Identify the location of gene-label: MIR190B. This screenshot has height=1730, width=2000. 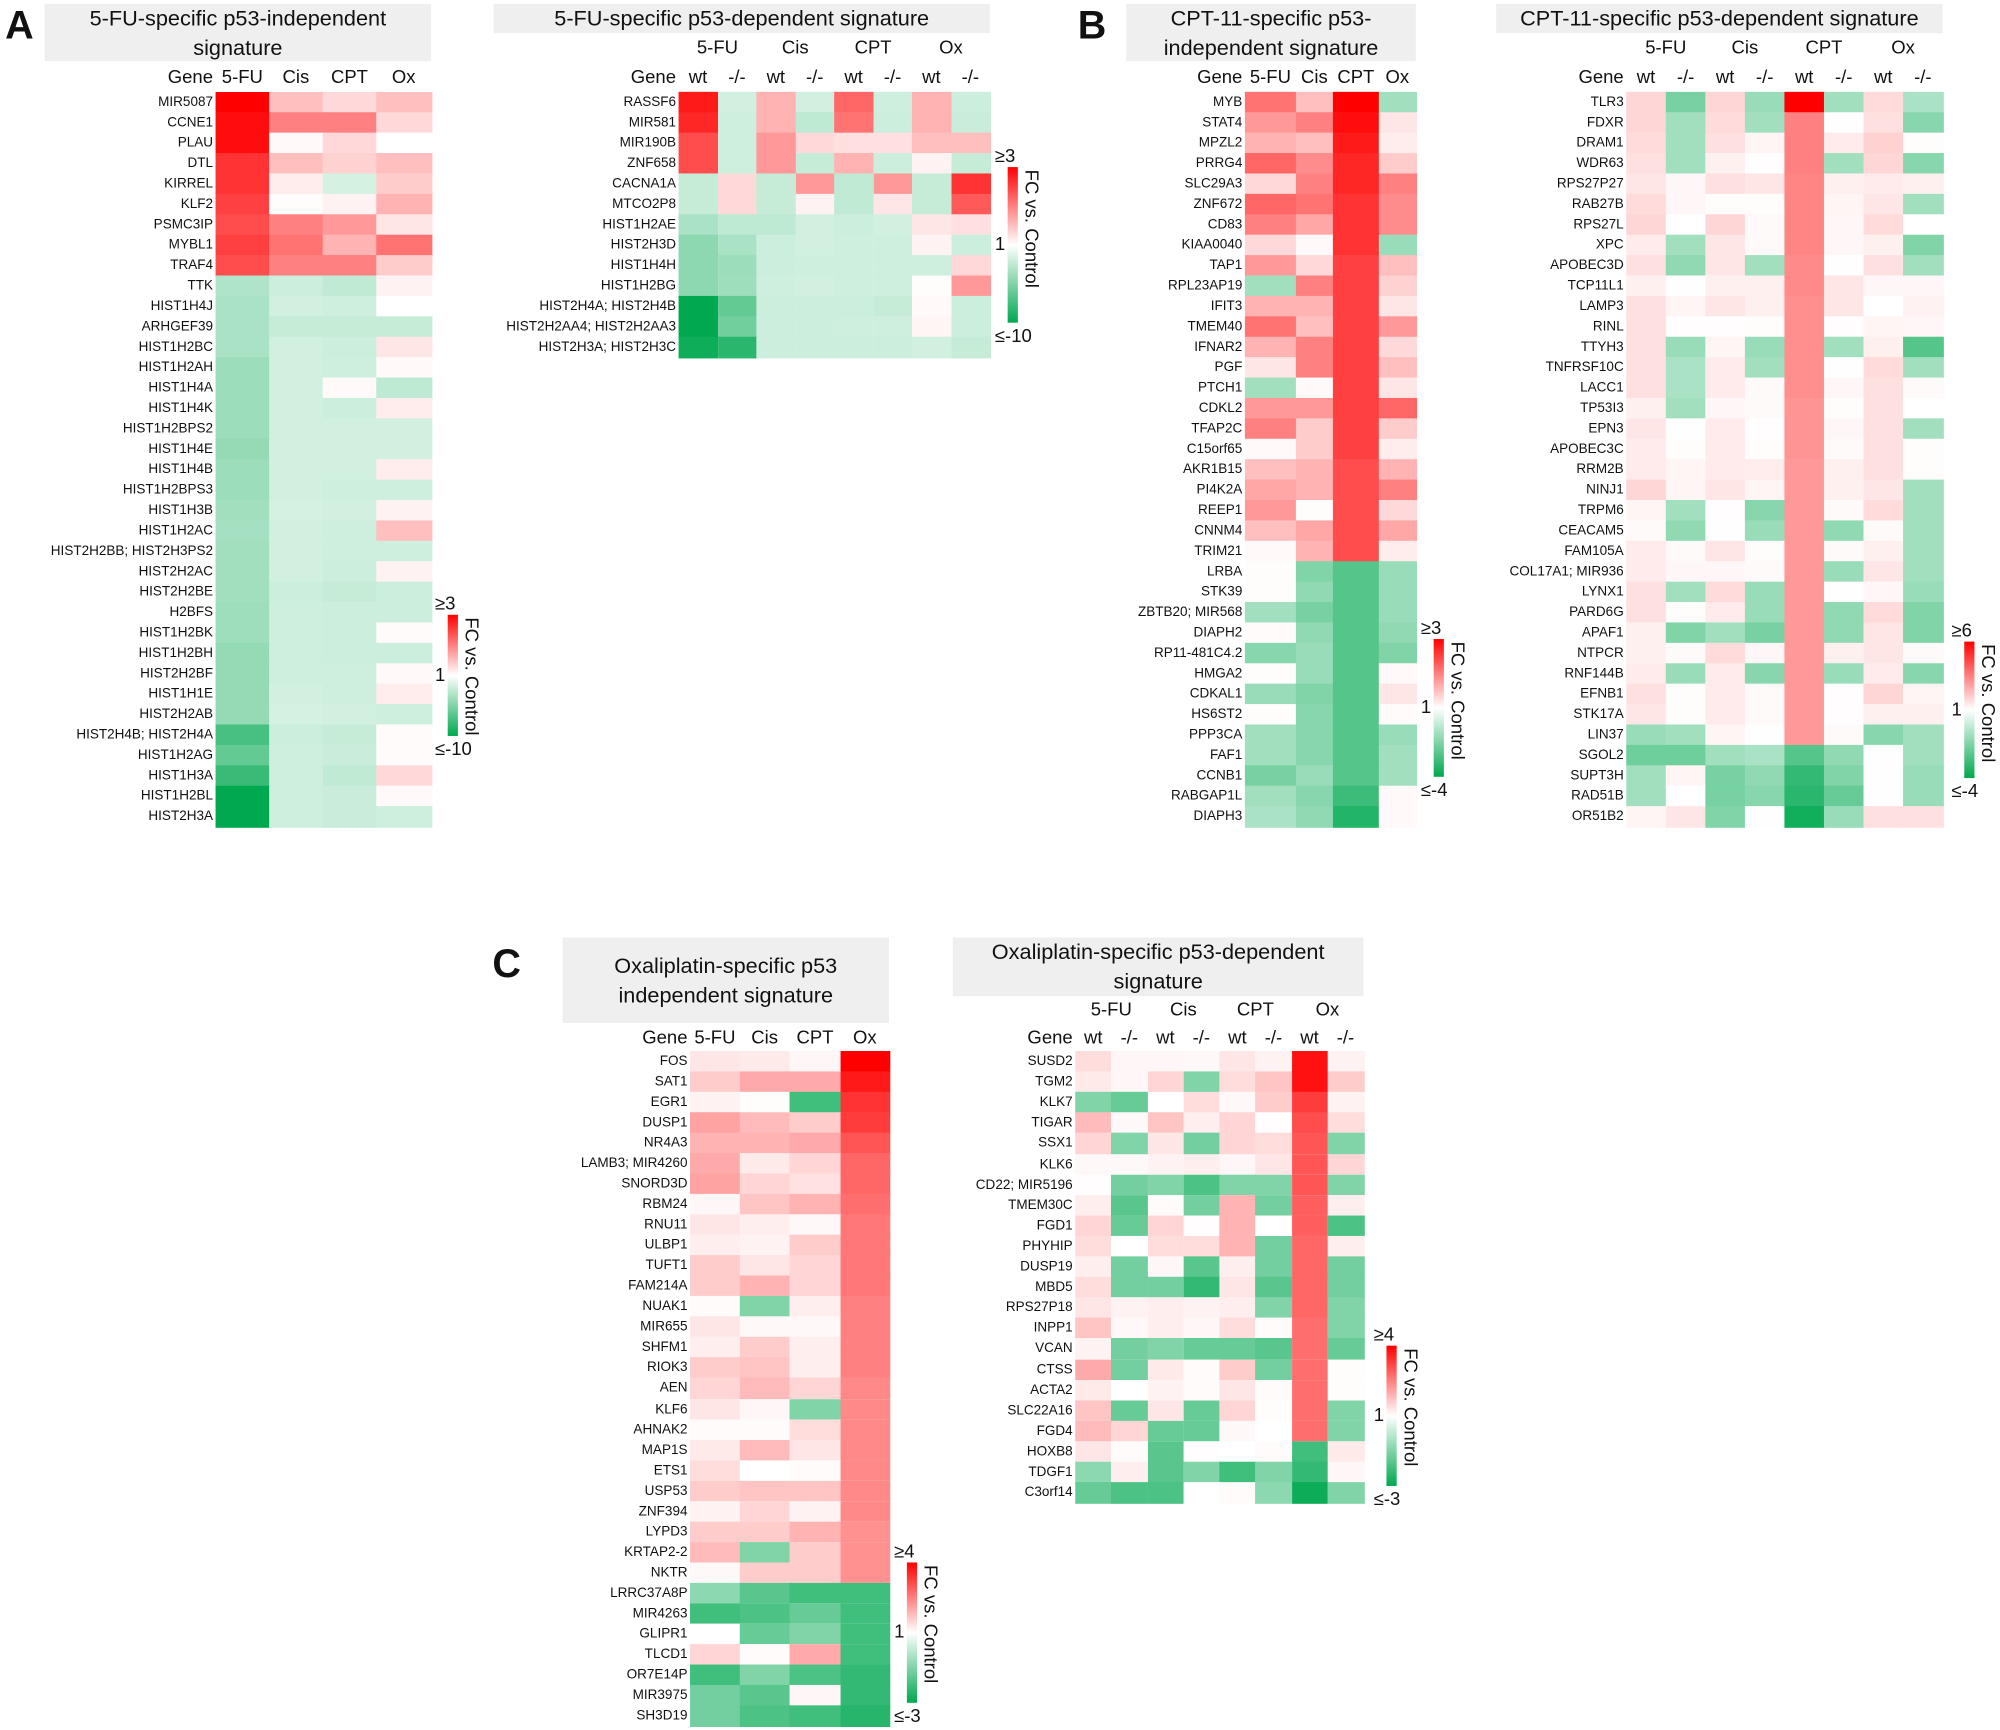
(648, 143).